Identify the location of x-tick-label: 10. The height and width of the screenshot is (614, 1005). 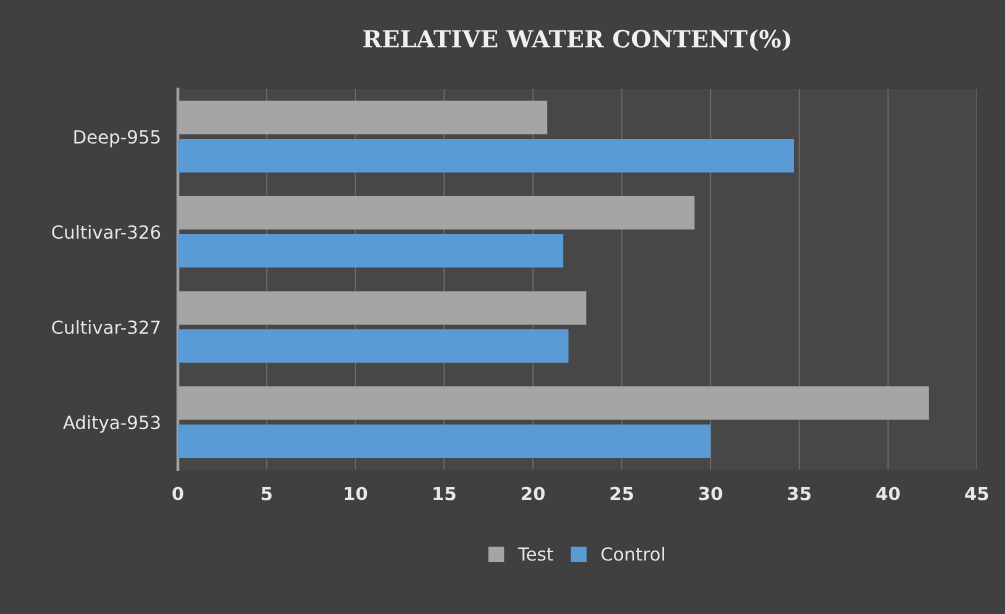
(356, 493).